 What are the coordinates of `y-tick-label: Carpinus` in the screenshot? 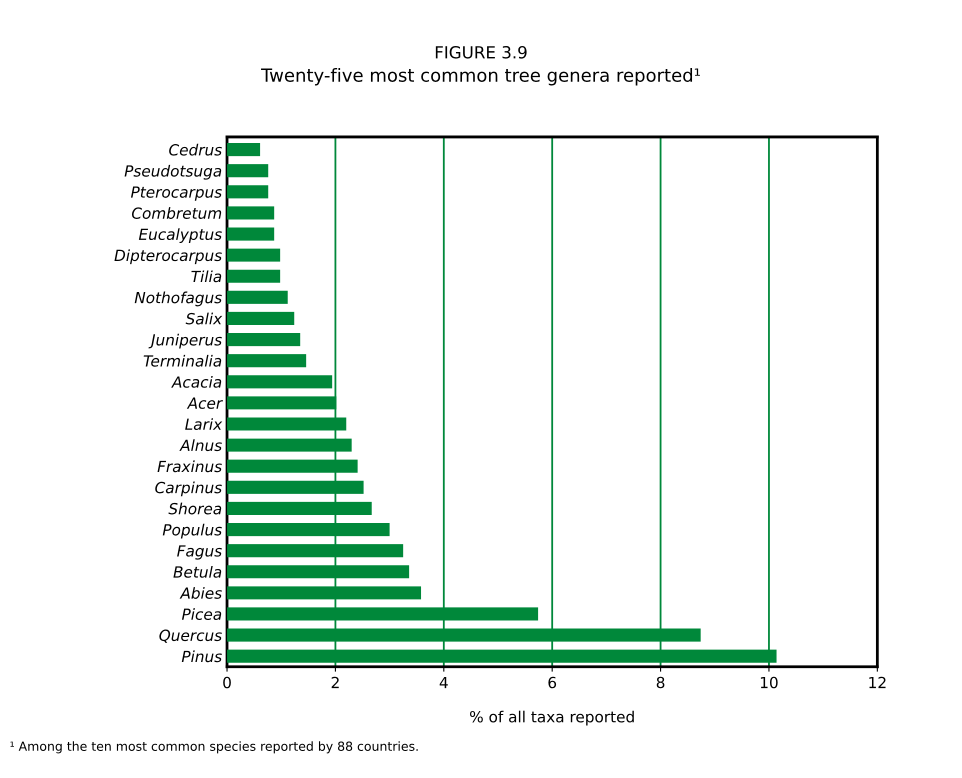 It's located at (188, 489).